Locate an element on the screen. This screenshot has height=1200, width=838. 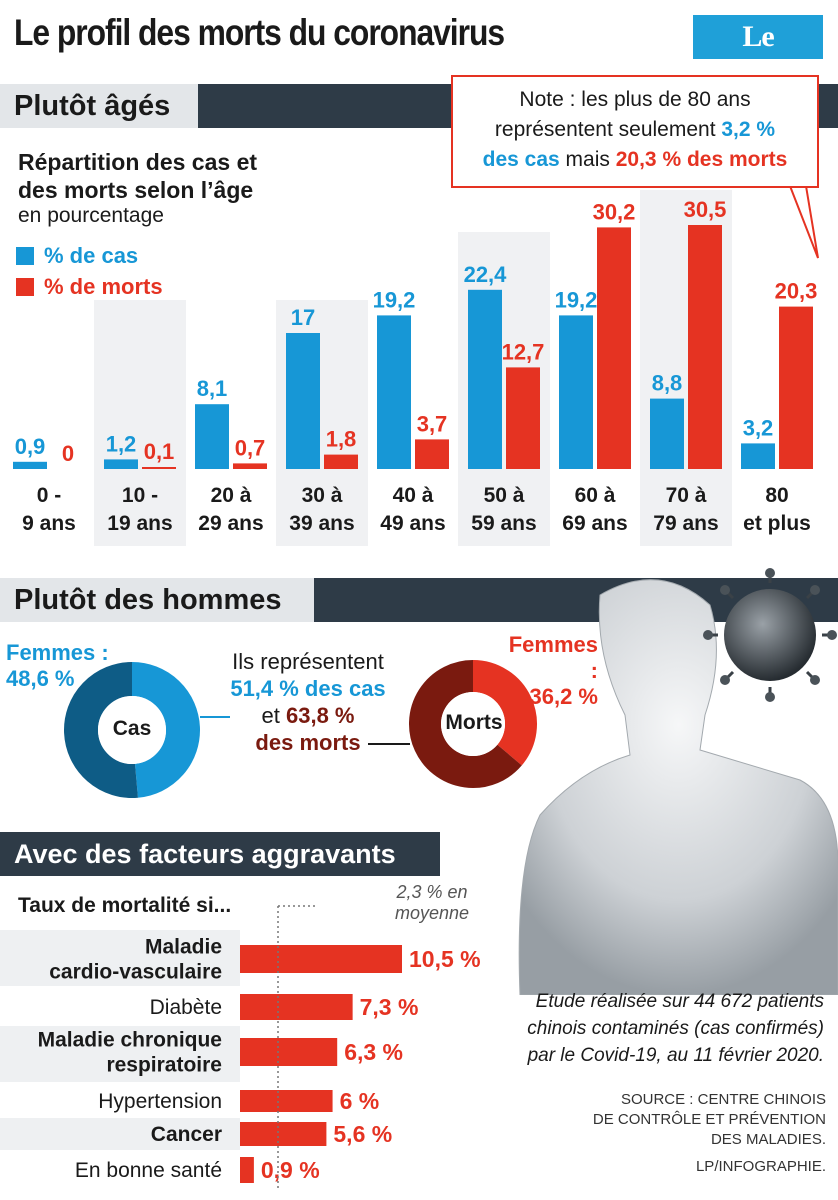
category-label: 49 ans is located at coordinates (412, 523).